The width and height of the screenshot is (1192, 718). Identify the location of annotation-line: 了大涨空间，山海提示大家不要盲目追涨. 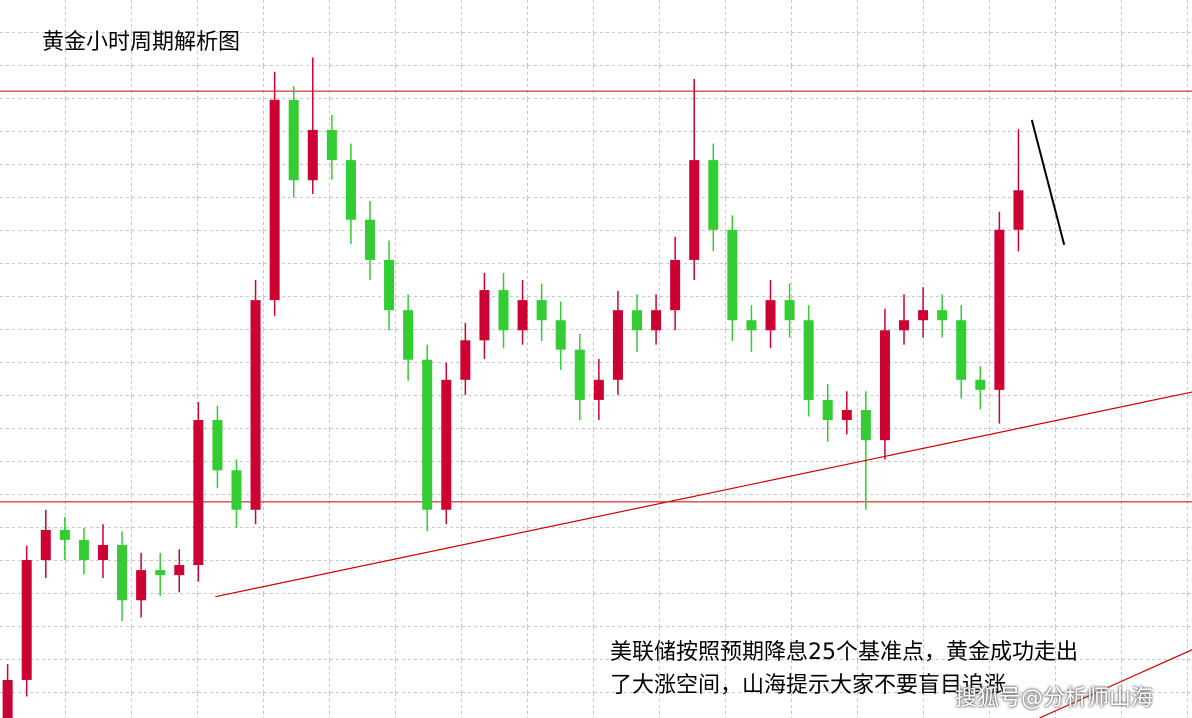
(808, 685).